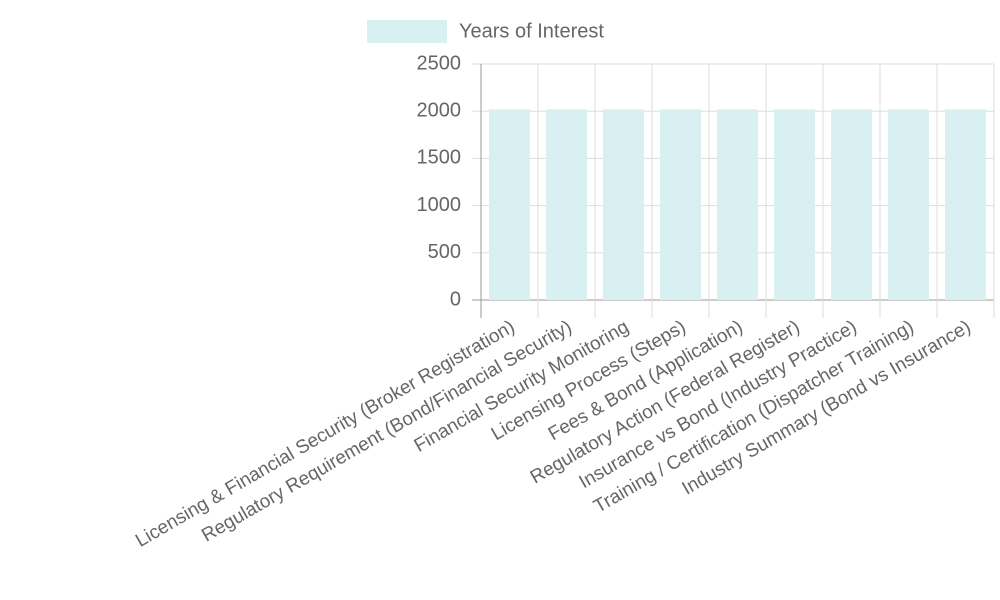  Describe the element at coordinates (439, 205) in the screenshot. I see `y-tick-label: 1000` at that location.